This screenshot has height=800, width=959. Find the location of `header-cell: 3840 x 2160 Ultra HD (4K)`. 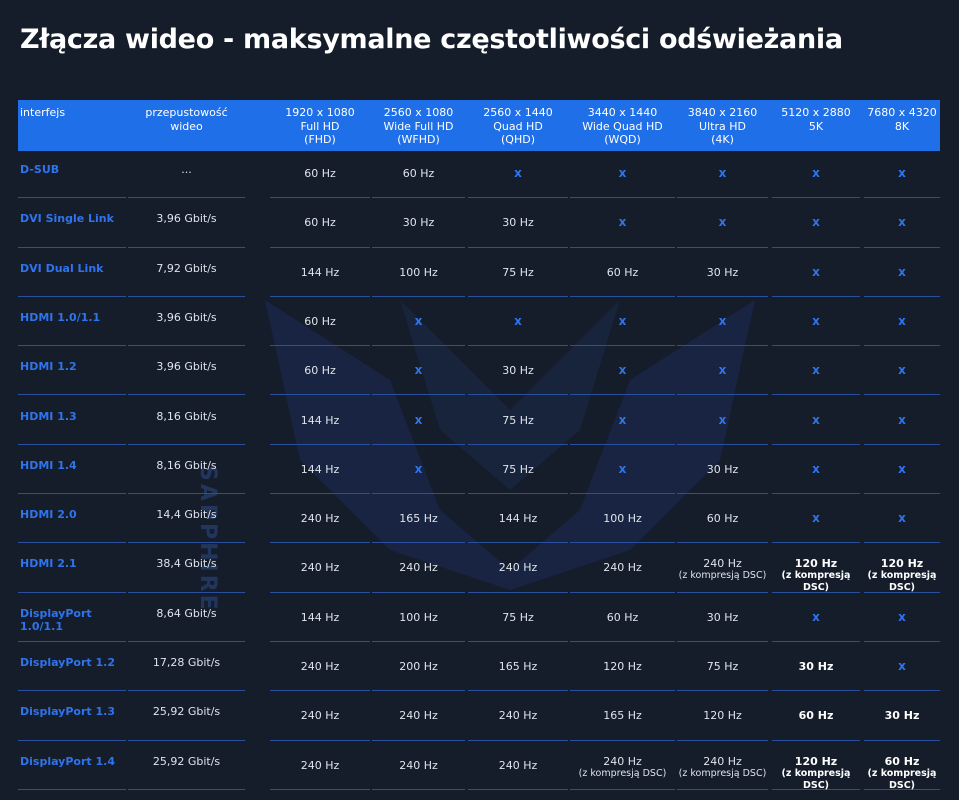

header-cell: 3840 x 2160 Ultra HD (4K) is located at coordinates (722, 126).